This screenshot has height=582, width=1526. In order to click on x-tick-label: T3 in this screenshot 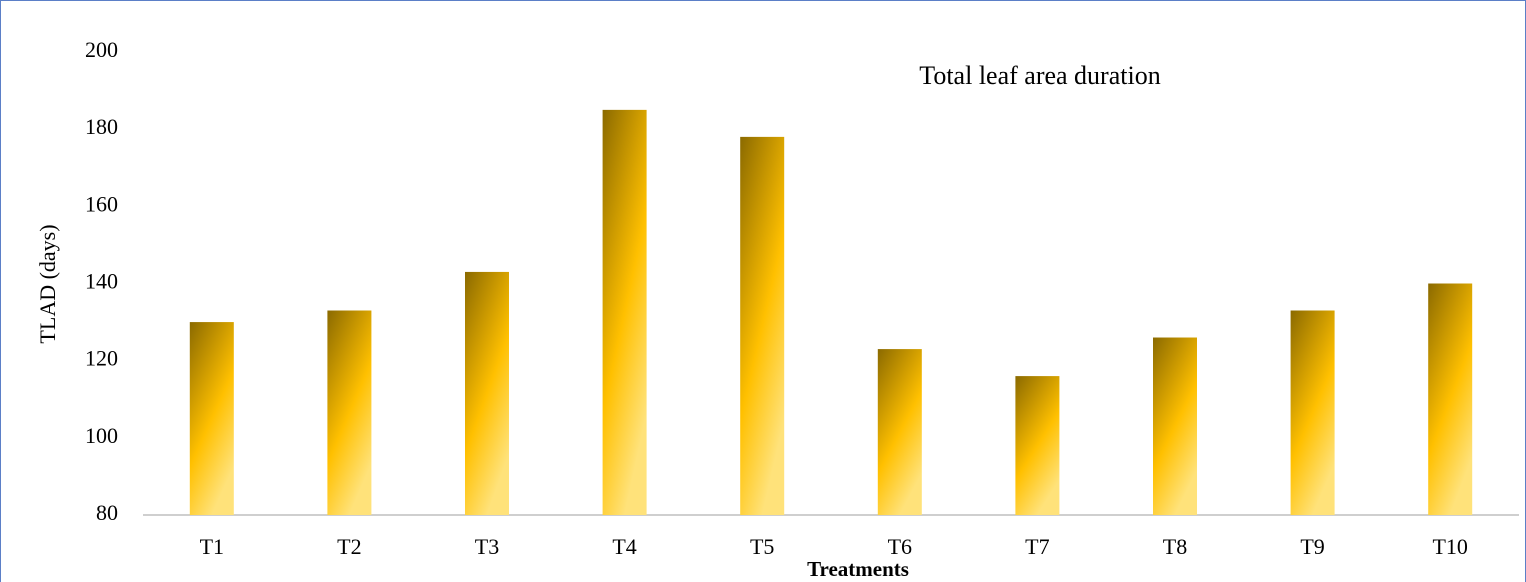, I will do `click(487, 546)`.